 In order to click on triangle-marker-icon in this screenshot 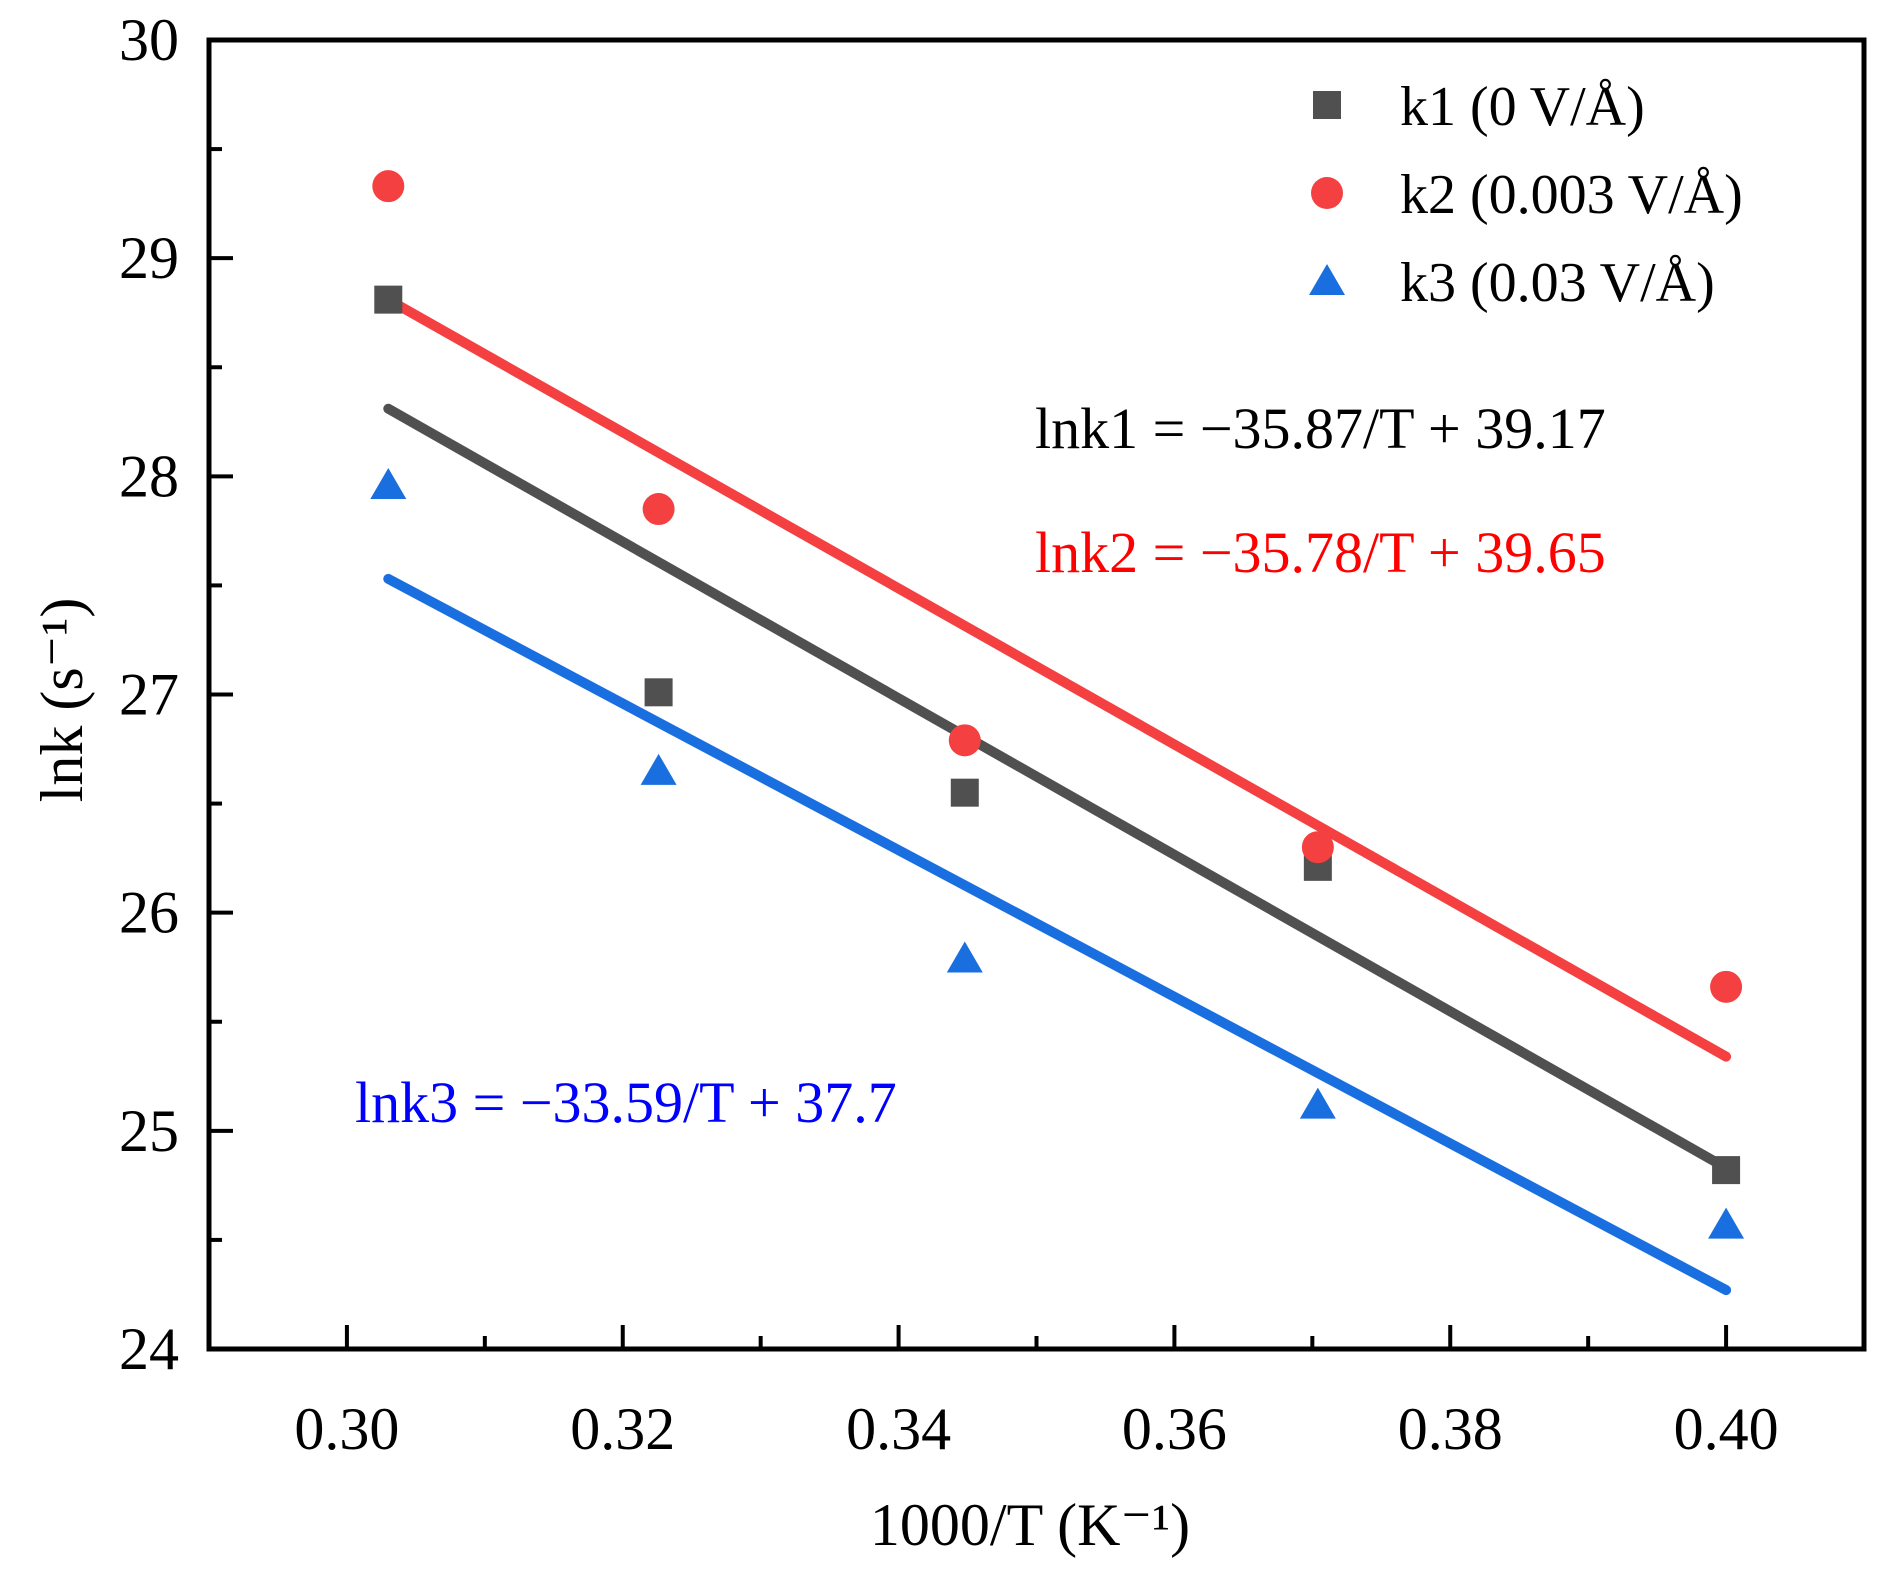, I will do `click(1327, 279)`.